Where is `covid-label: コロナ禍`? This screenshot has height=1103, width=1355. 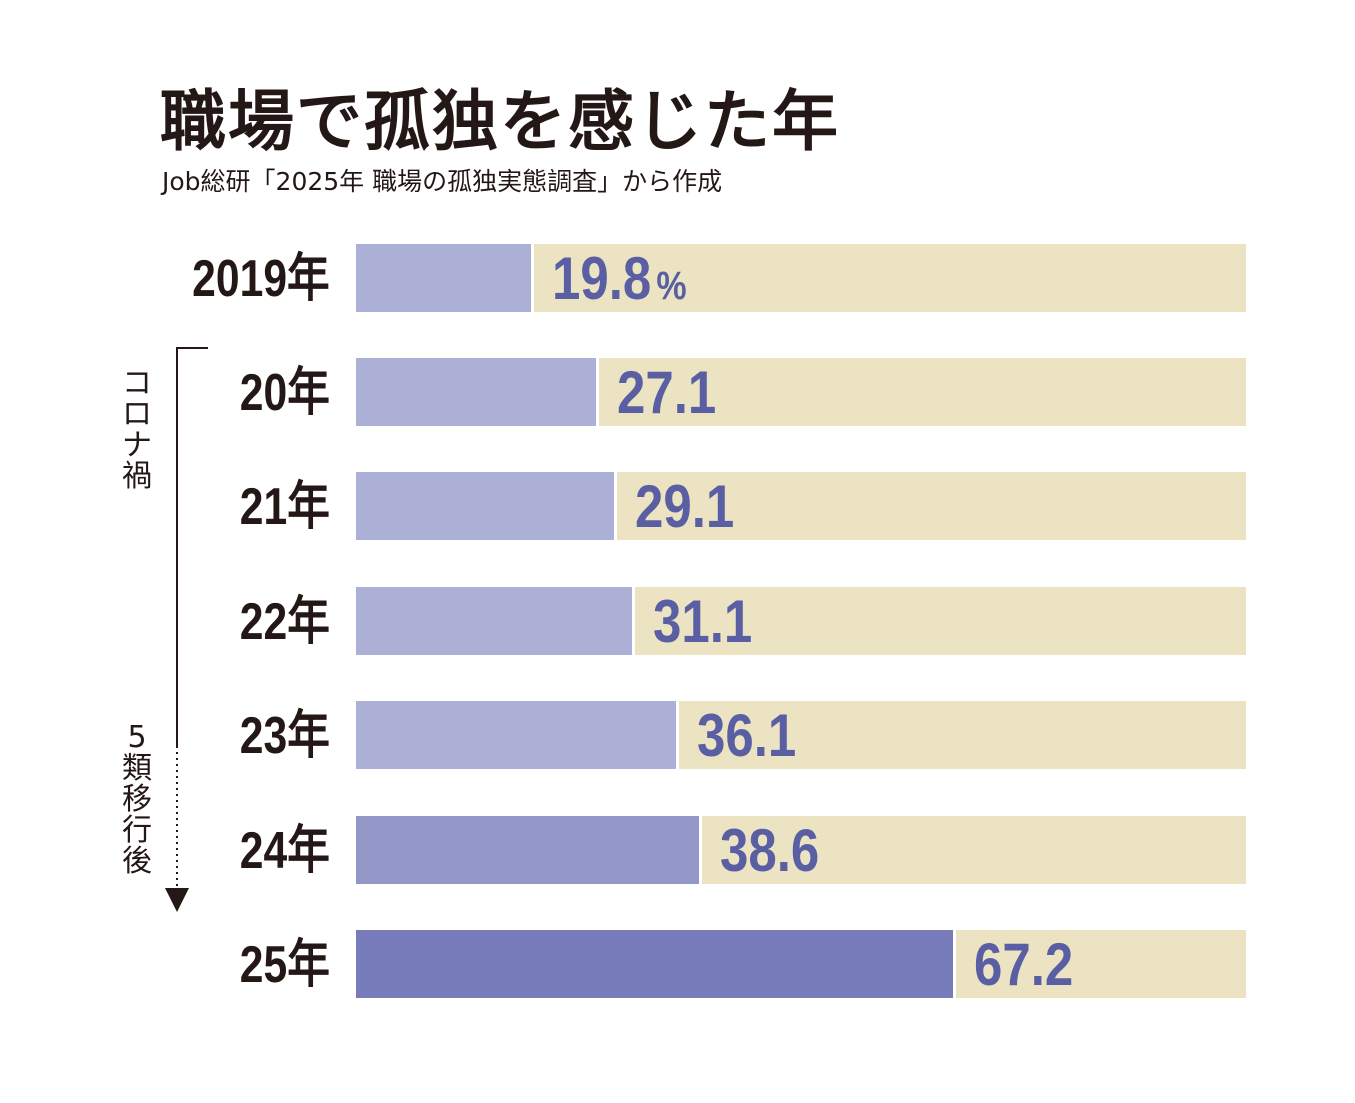 covid-label: コロナ禍 is located at coordinates (137, 430).